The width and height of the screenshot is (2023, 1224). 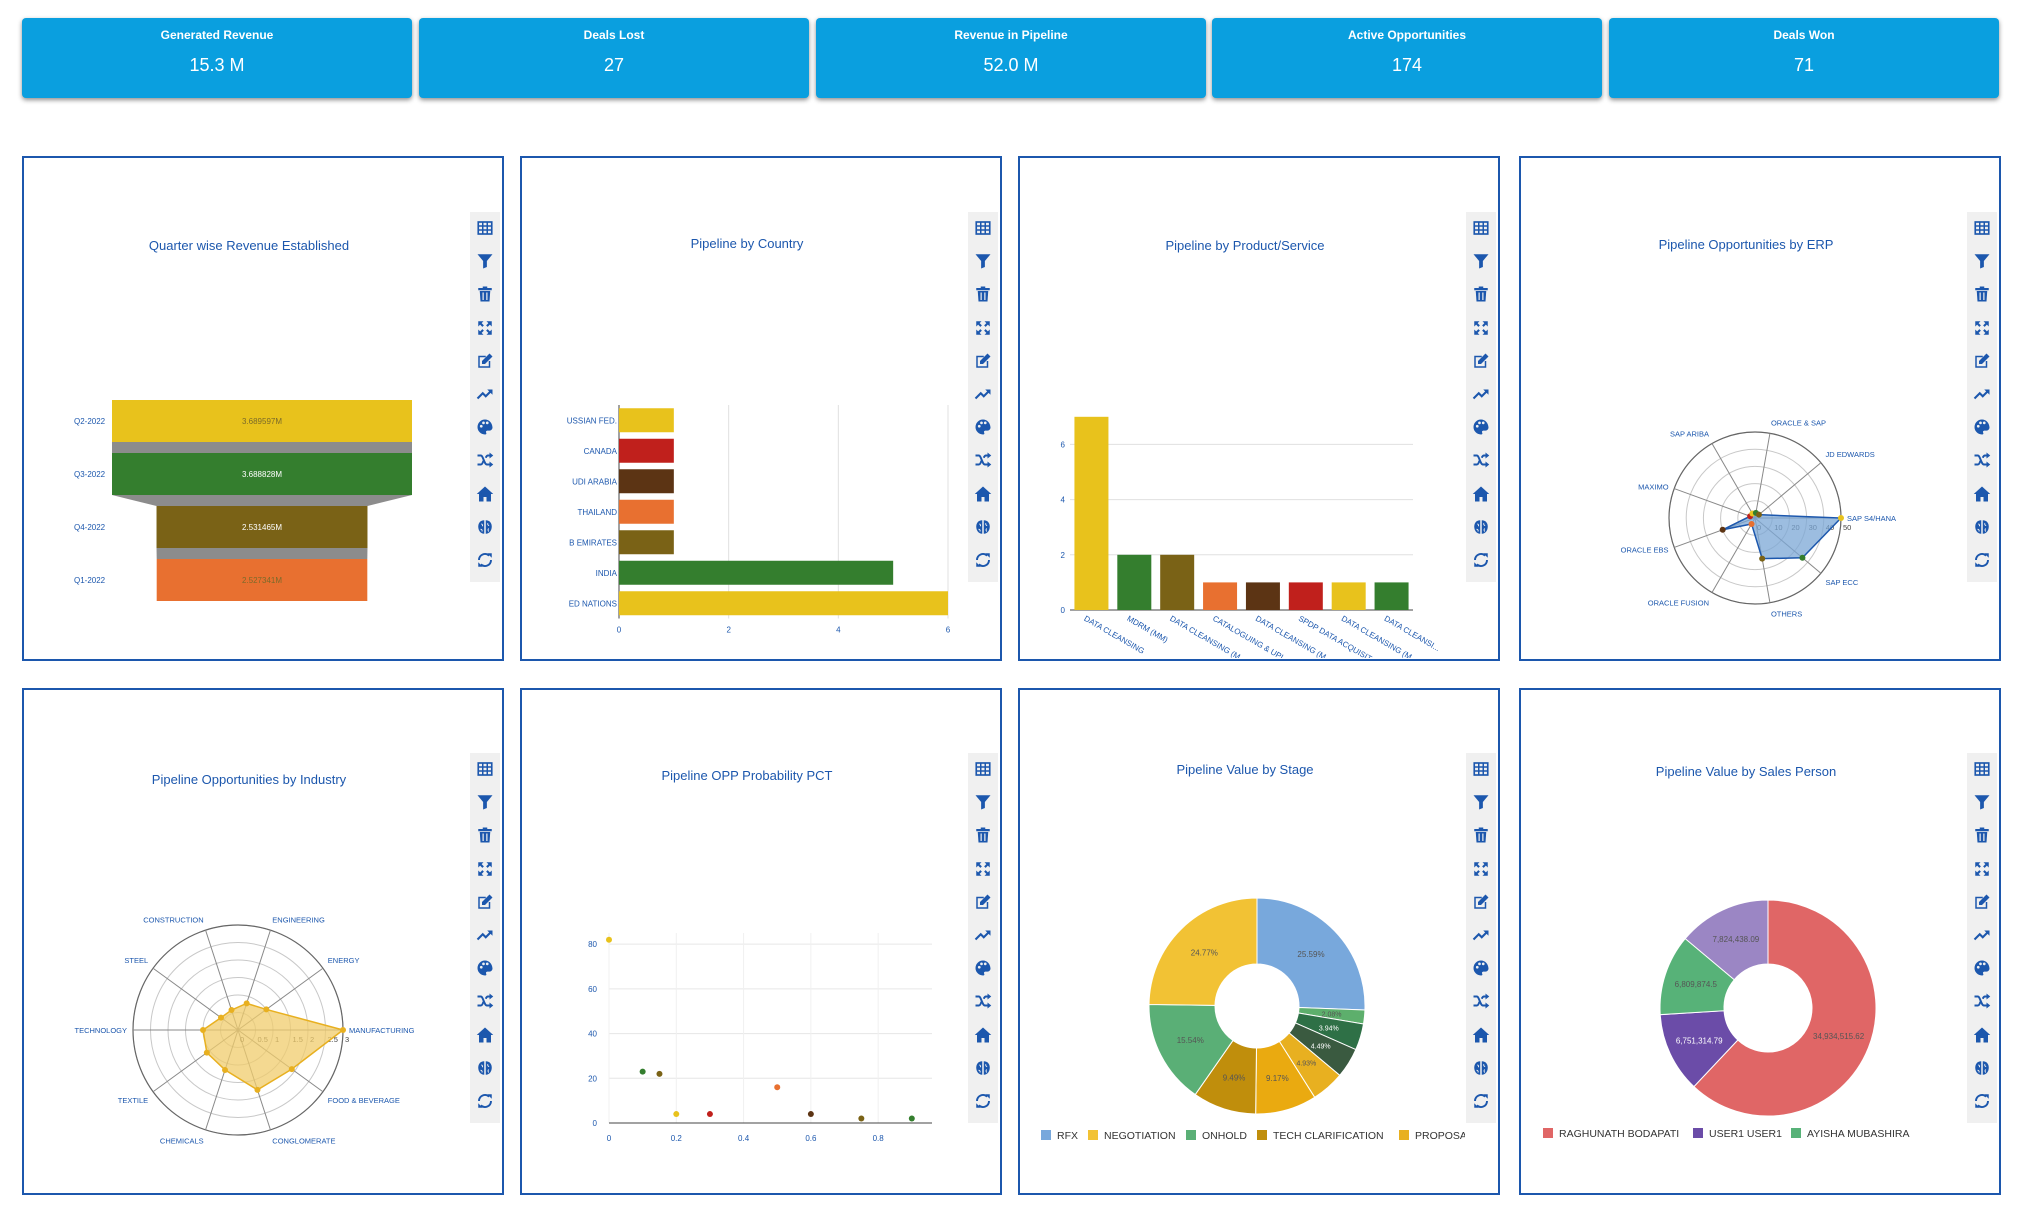 What do you see at coordinates (1407, 58) in the screenshot?
I see `kpi-active-opportunities: Active Opportunities 174` at bounding box center [1407, 58].